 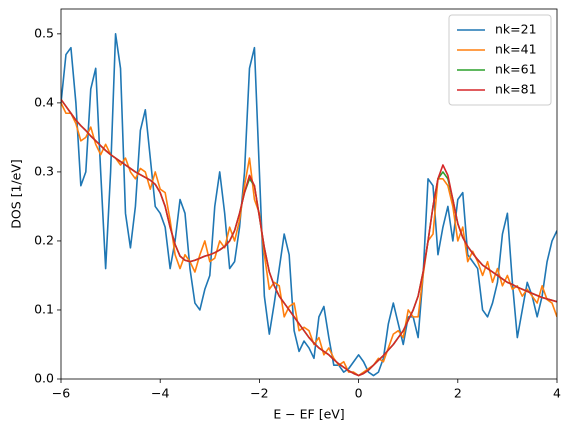 What do you see at coordinates (160, 393) in the screenshot?
I see `x-tick-label: −4` at bounding box center [160, 393].